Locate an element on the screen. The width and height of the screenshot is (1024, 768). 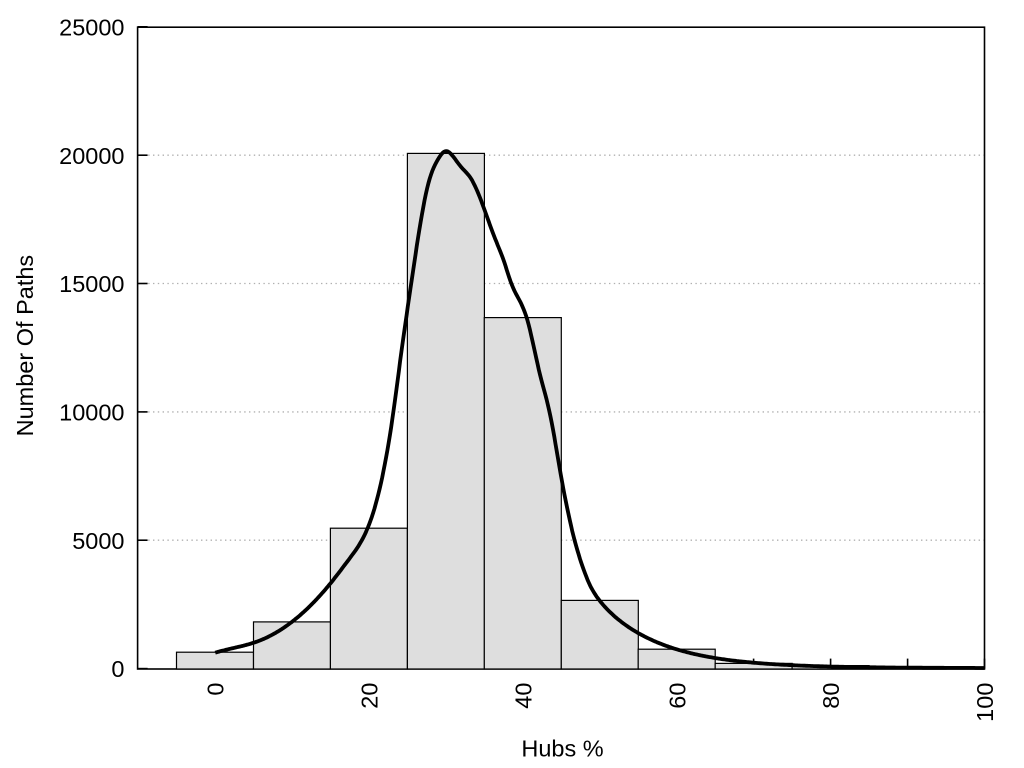
svg-text: 80 is located at coordinates (831, 696).